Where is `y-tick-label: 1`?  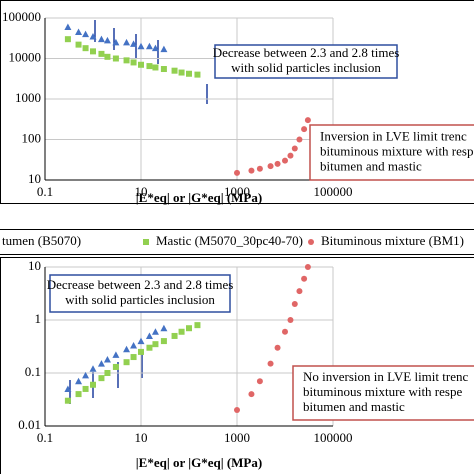 y-tick-label: 1 is located at coordinates (38, 318).